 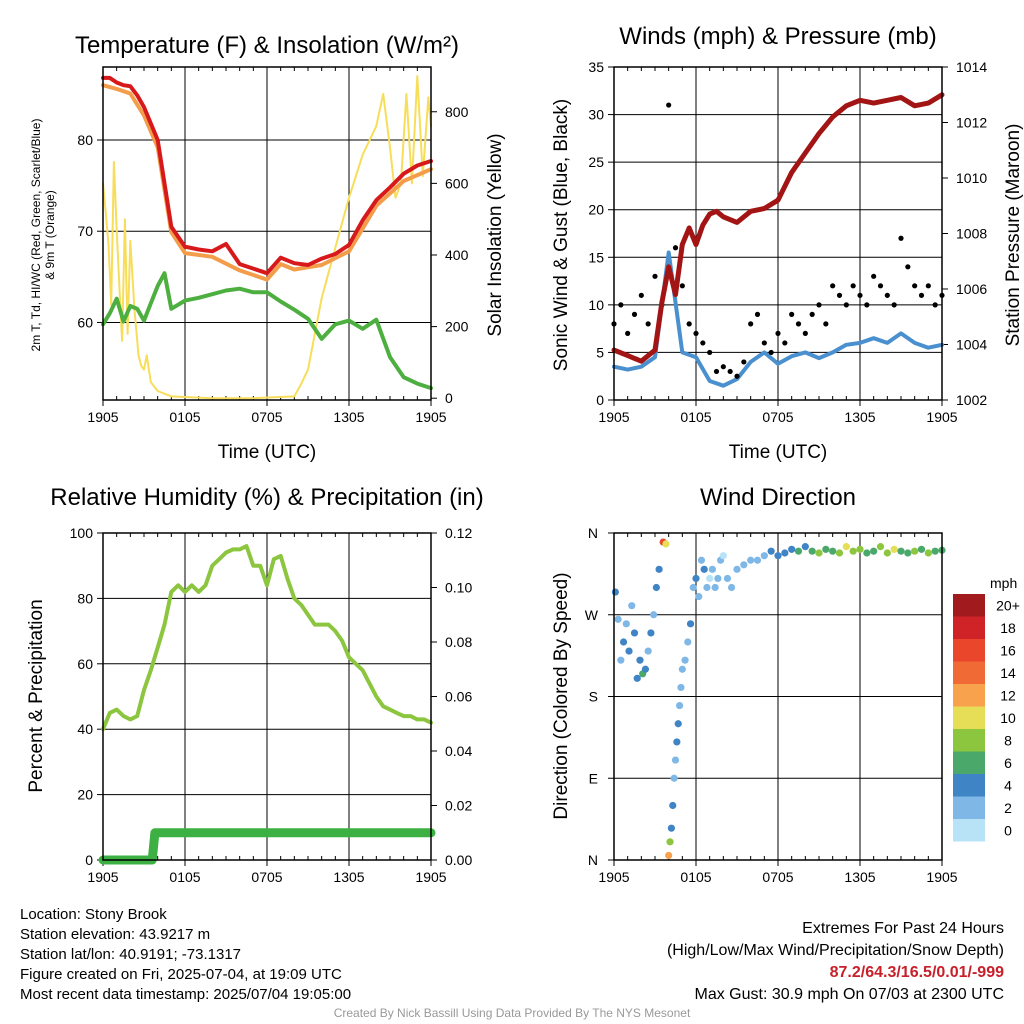 What do you see at coordinates (115, 934) in the screenshot?
I see `elevation-text: Station elevation: 43.9217 m` at bounding box center [115, 934].